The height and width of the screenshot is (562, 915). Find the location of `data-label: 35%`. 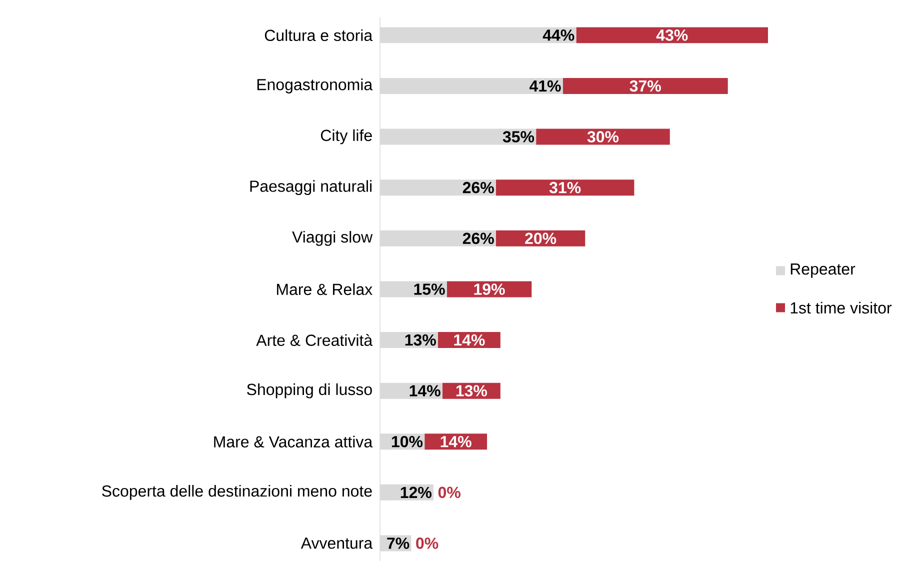

data-label: 35% is located at coordinates (518, 136).